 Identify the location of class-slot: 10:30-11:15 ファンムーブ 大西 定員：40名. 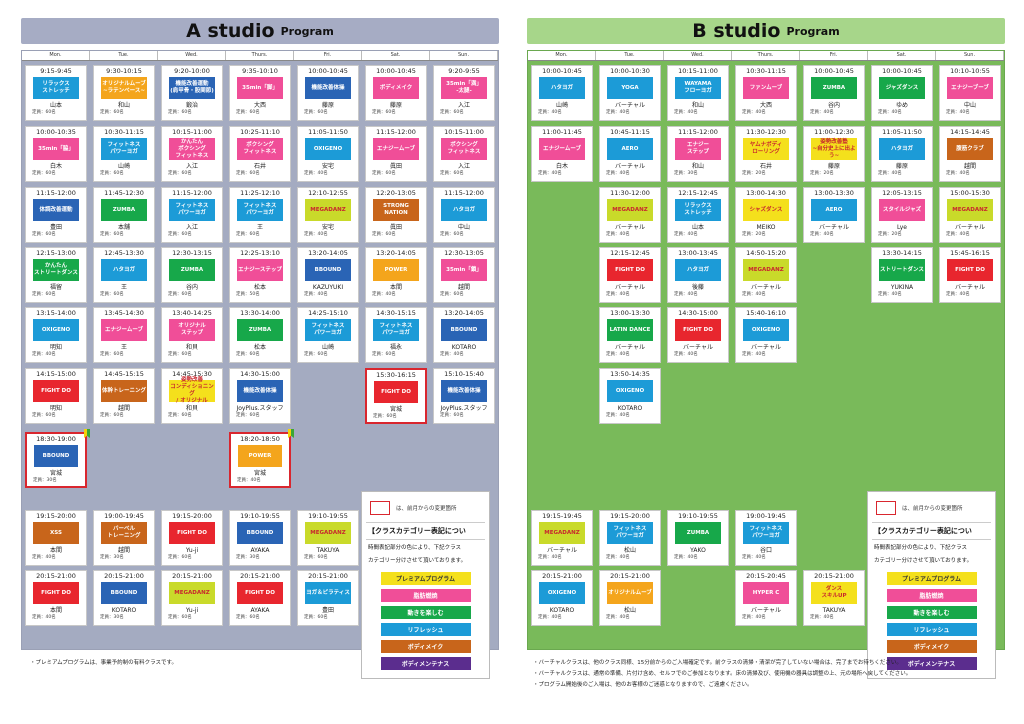
(766, 93).